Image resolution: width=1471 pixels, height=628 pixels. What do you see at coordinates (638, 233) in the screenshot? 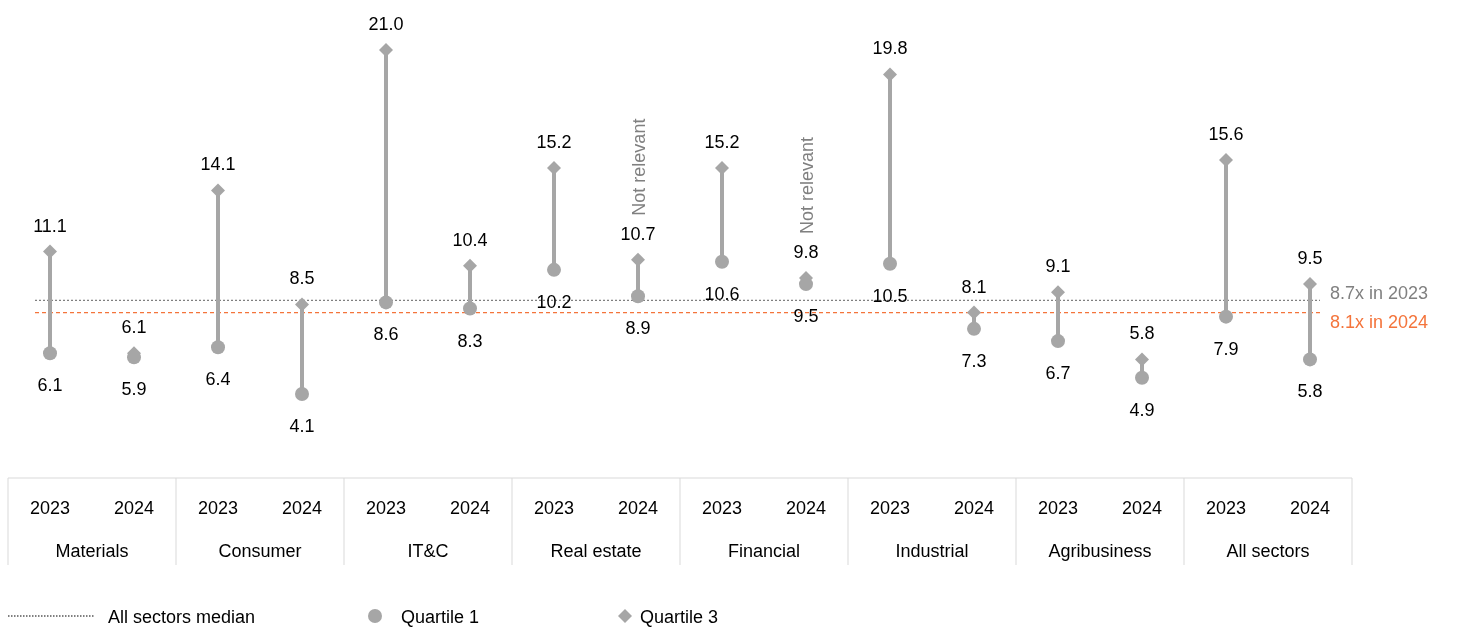
I see `data-label: 10.7` at bounding box center [638, 233].